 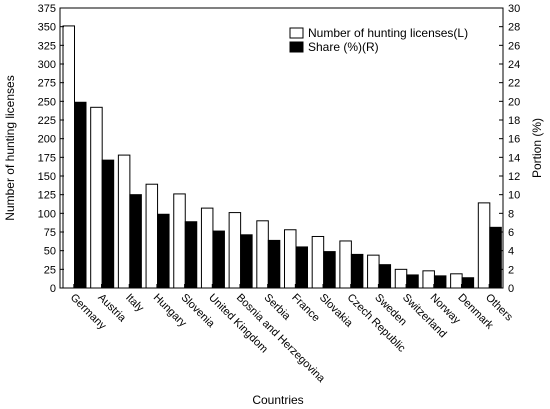 I want to click on bar-share-sweden, so click(x=385, y=276).